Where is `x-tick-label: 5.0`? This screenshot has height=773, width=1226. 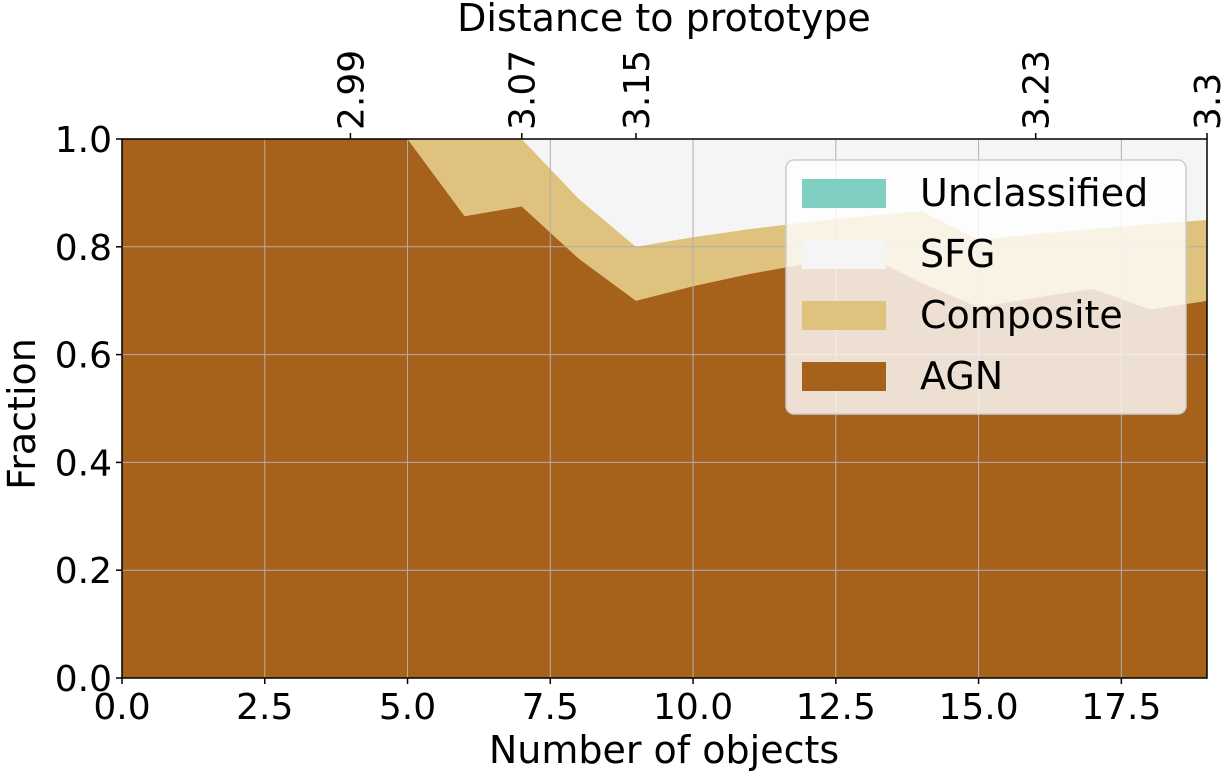 x-tick-label: 5.0 is located at coordinates (407, 707).